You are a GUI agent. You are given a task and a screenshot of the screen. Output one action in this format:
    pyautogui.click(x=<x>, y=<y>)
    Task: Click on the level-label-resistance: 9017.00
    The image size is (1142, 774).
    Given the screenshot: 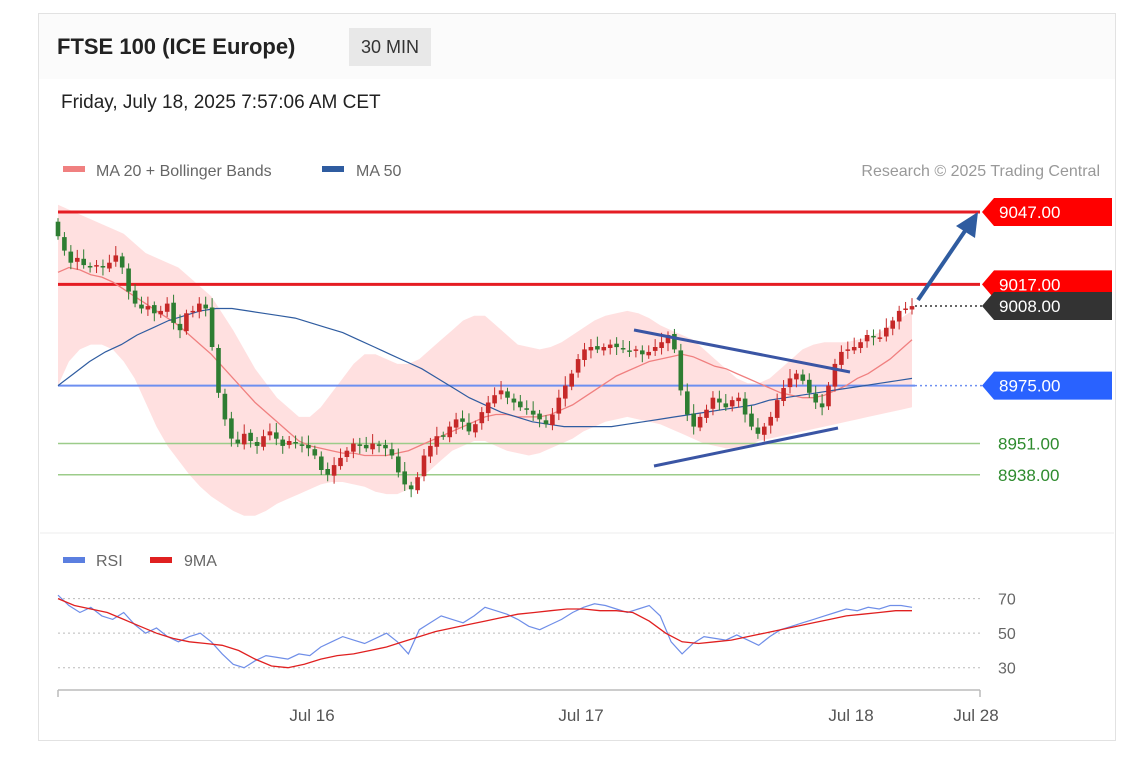 What is the action you would take?
    pyautogui.click(x=1029, y=284)
    